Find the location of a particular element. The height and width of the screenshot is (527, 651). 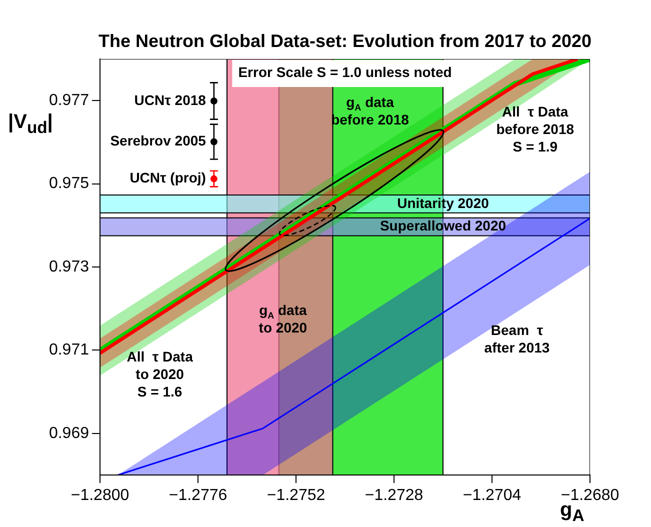

annotation: All τ Data to 2020 S = 1.6 is located at coordinates (160, 374).